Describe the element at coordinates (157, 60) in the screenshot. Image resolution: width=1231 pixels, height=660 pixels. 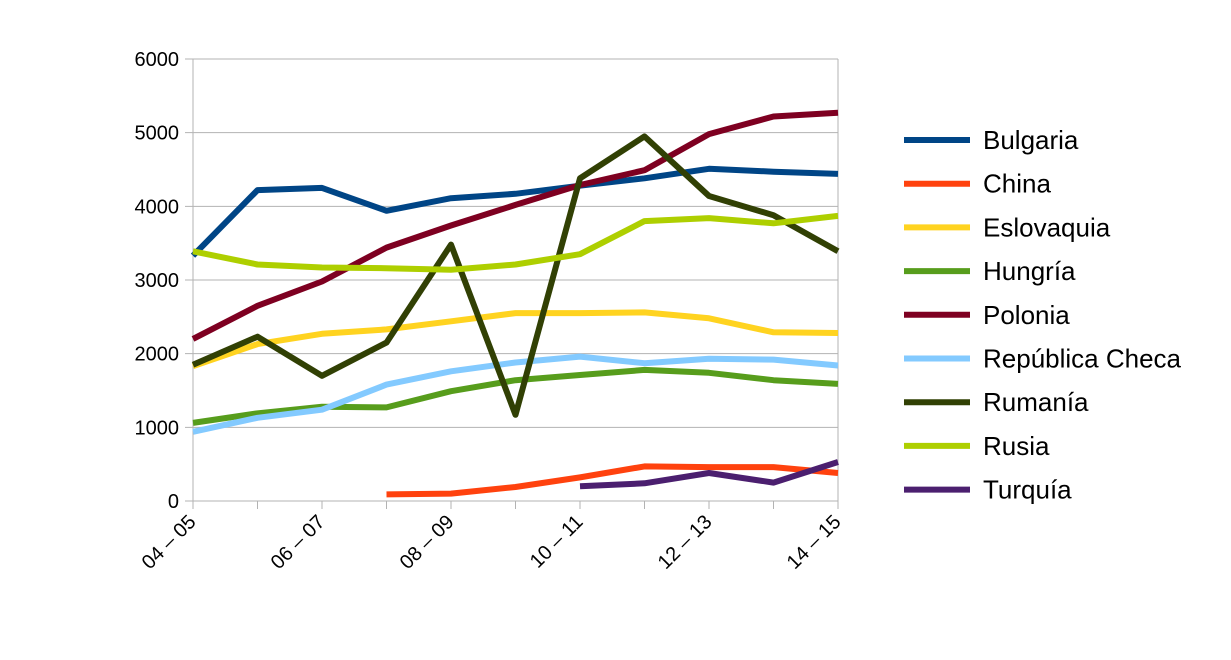
I see `y-tick-label: 6000` at that location.